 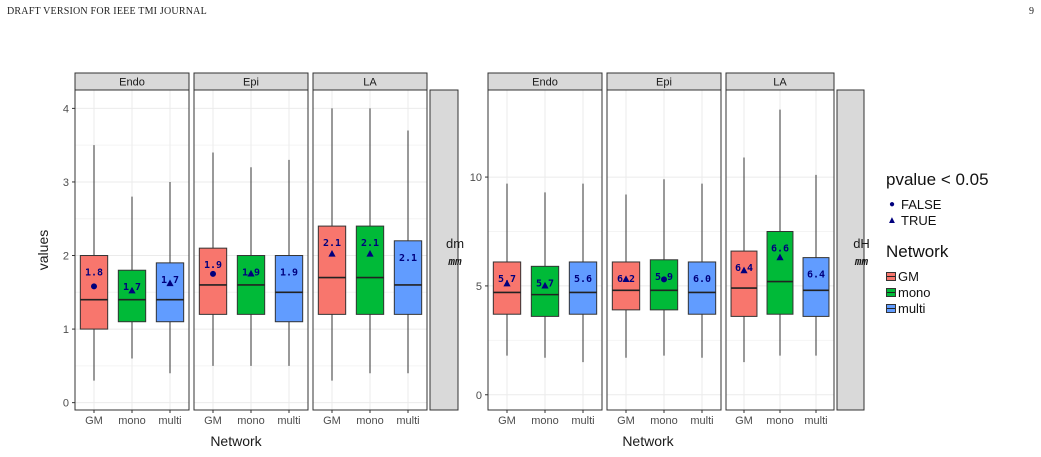 What do you see at coordinates (914, 292) in the screenshot?
I see `legend-network-mono-label: mono` at bounding box center [914, 292].